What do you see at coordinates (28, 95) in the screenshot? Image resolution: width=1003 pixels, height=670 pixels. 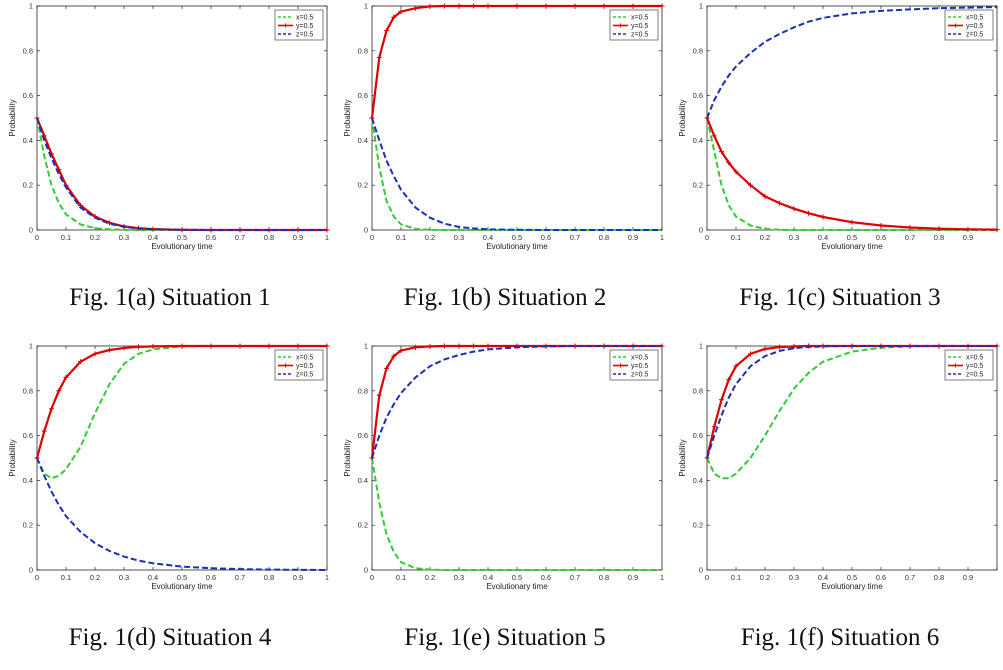 I see `y-tick-label: 0.6` at bounding box center [28, 95].